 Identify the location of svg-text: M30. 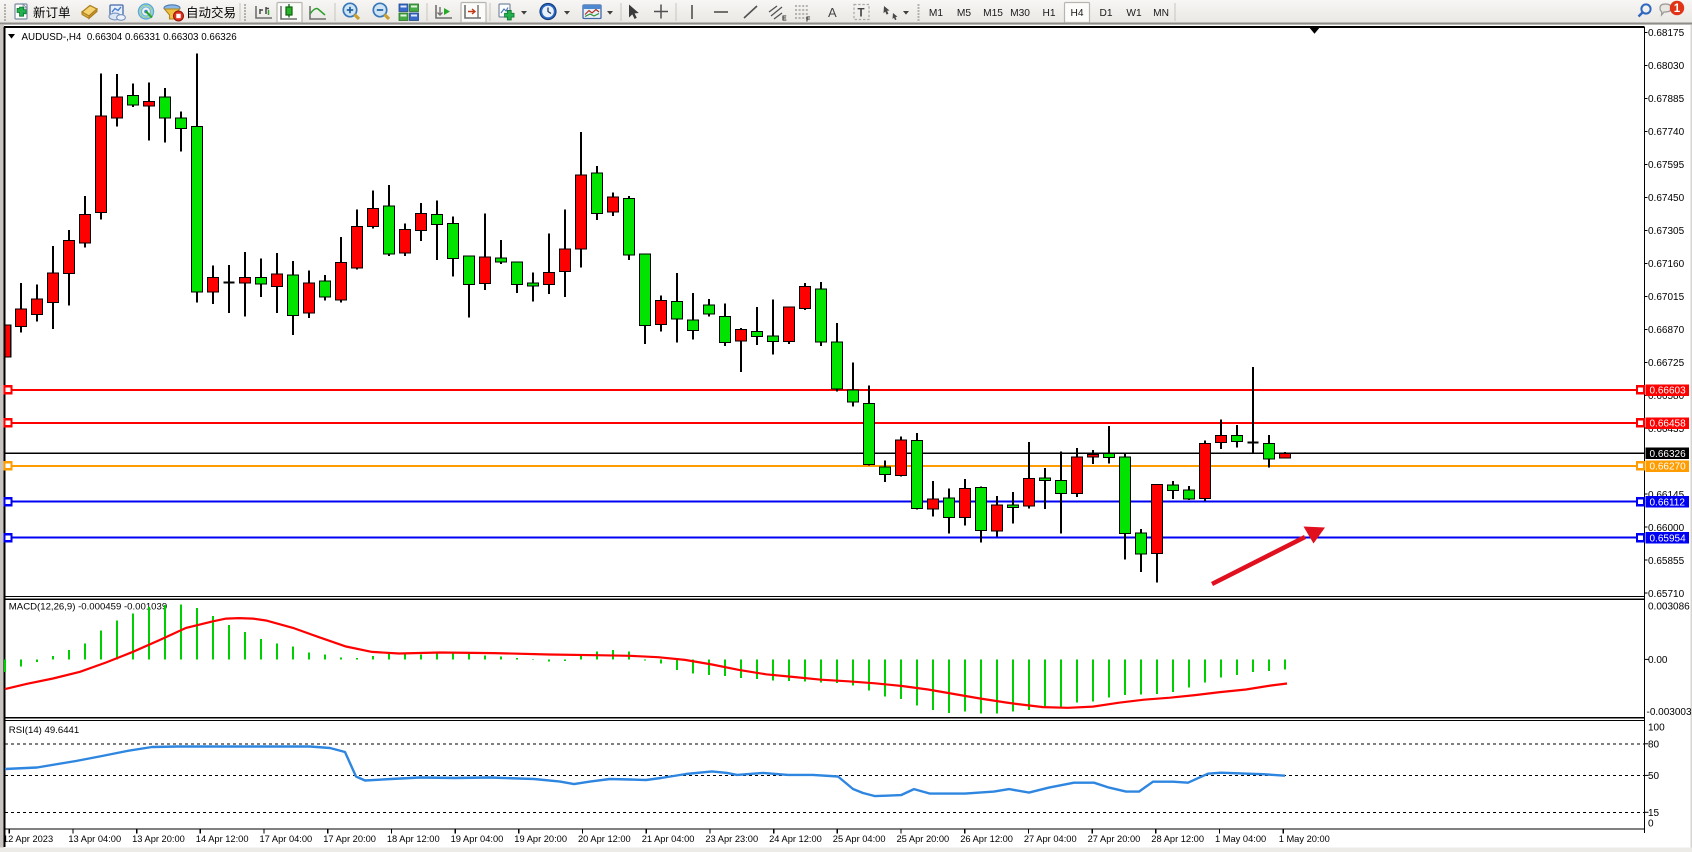
(1020, 13).